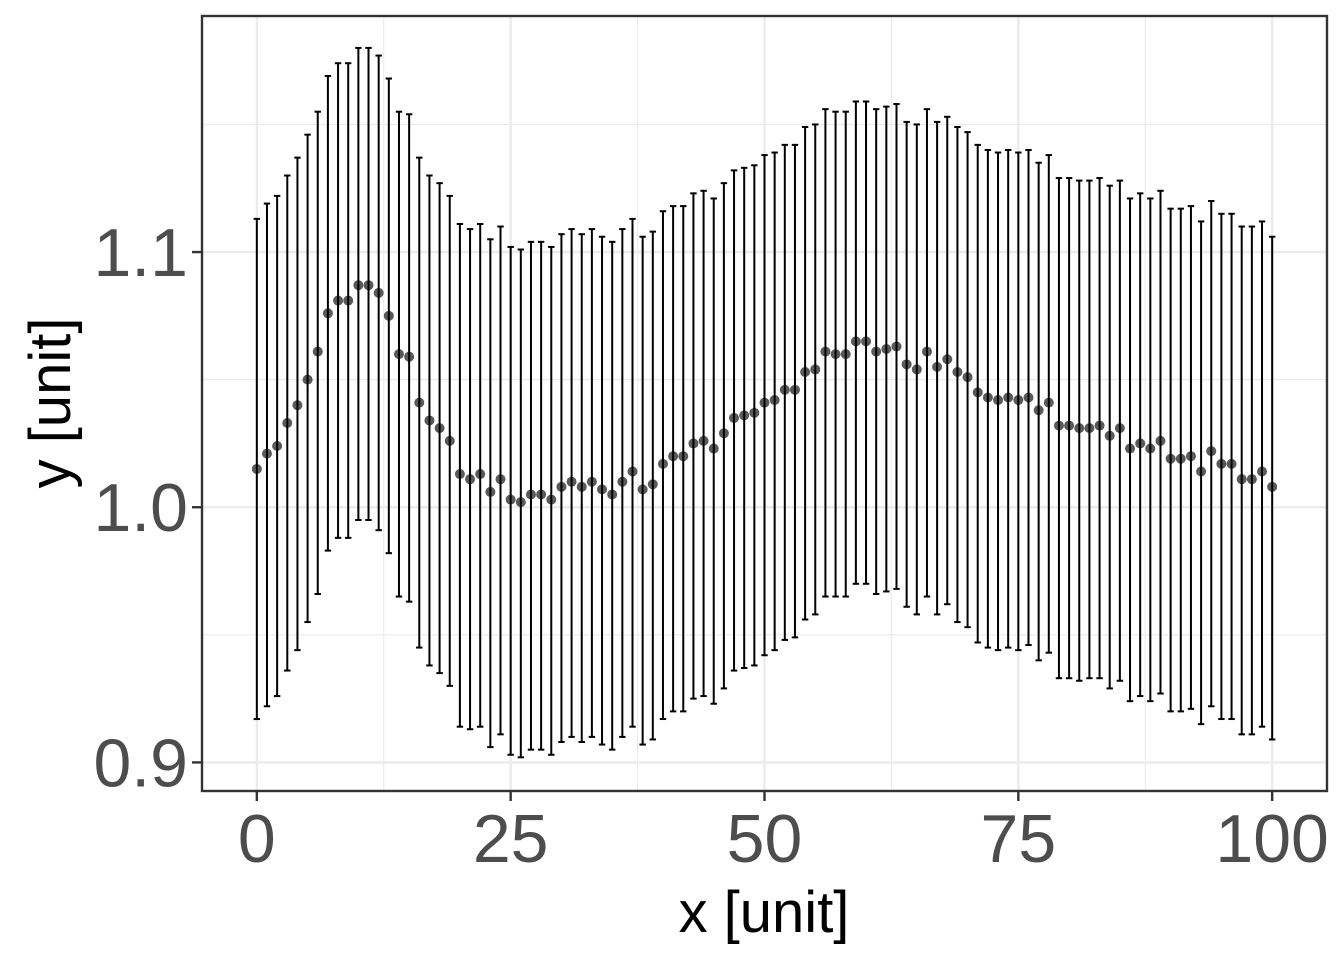 This screenshot has width=1344, height=960. I want to click on x-axis-title: x [unit], so click(764, 912).